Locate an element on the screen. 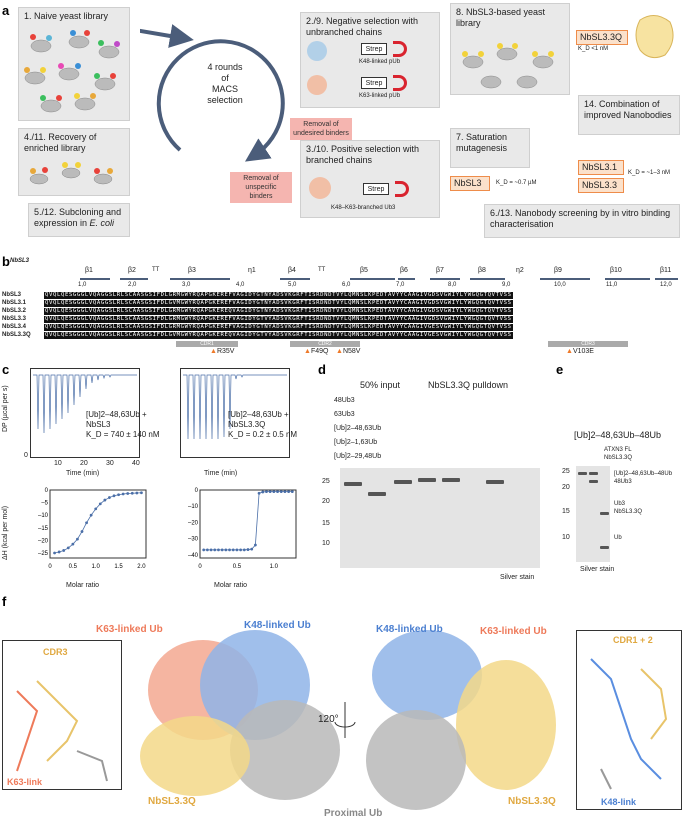  mutation-n58v: ▲N58V is located at coordinates (348, 351).